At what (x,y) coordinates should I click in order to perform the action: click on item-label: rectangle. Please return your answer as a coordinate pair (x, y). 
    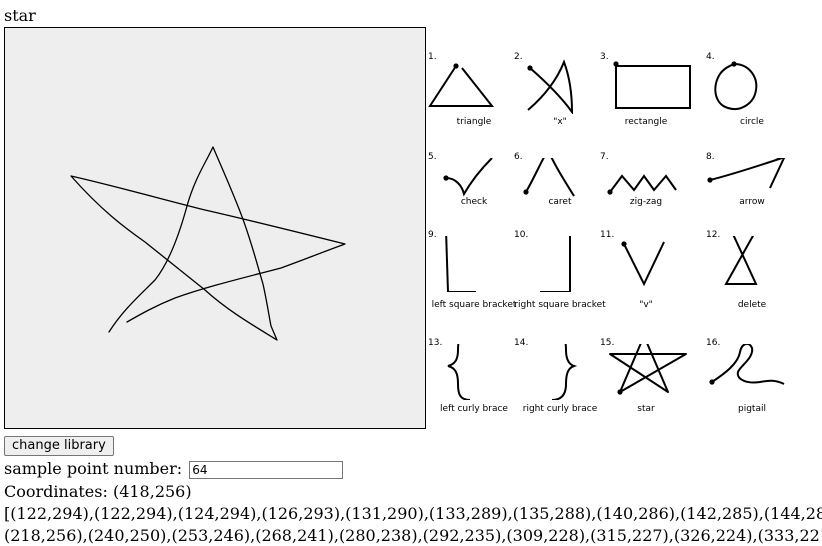
    Looking at the image, I should click on (646, 122).